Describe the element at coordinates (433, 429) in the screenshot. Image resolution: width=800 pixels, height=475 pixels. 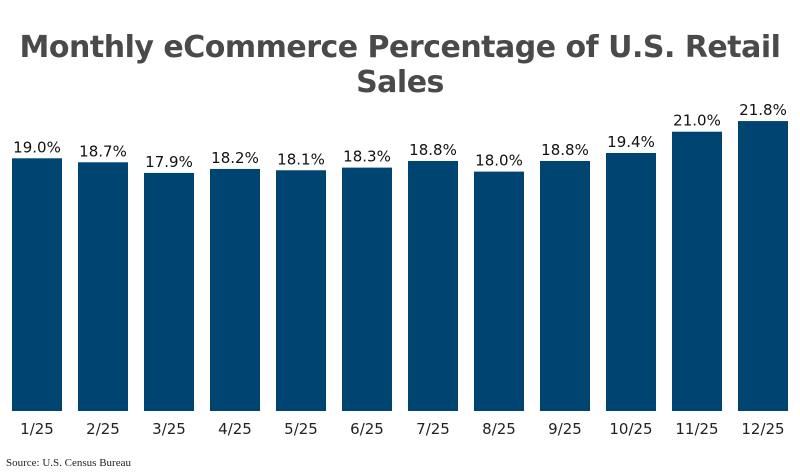
I see `x-tick-label-7-25: 7/25` at that location.